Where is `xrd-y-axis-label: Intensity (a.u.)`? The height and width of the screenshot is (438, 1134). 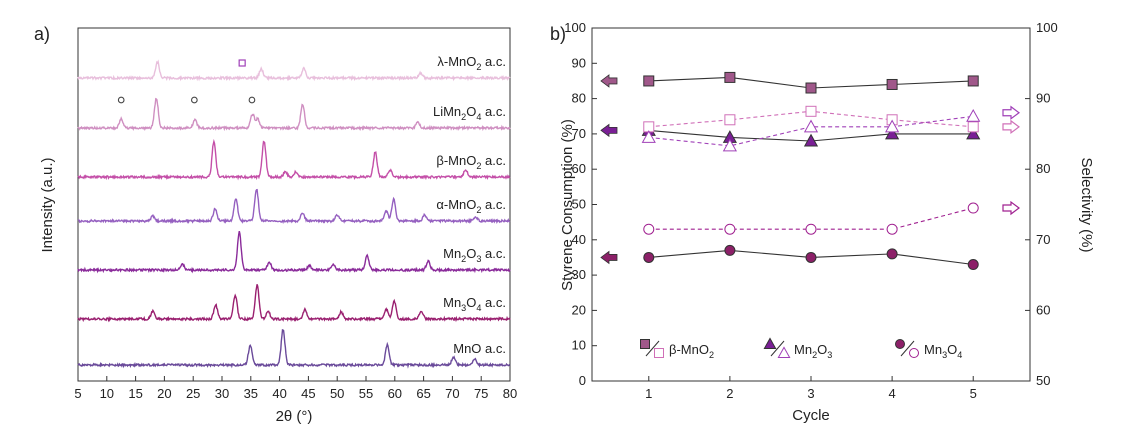 xrd-y-axis-label: Intensity (a.u.) is located at coordinates (47, 204).